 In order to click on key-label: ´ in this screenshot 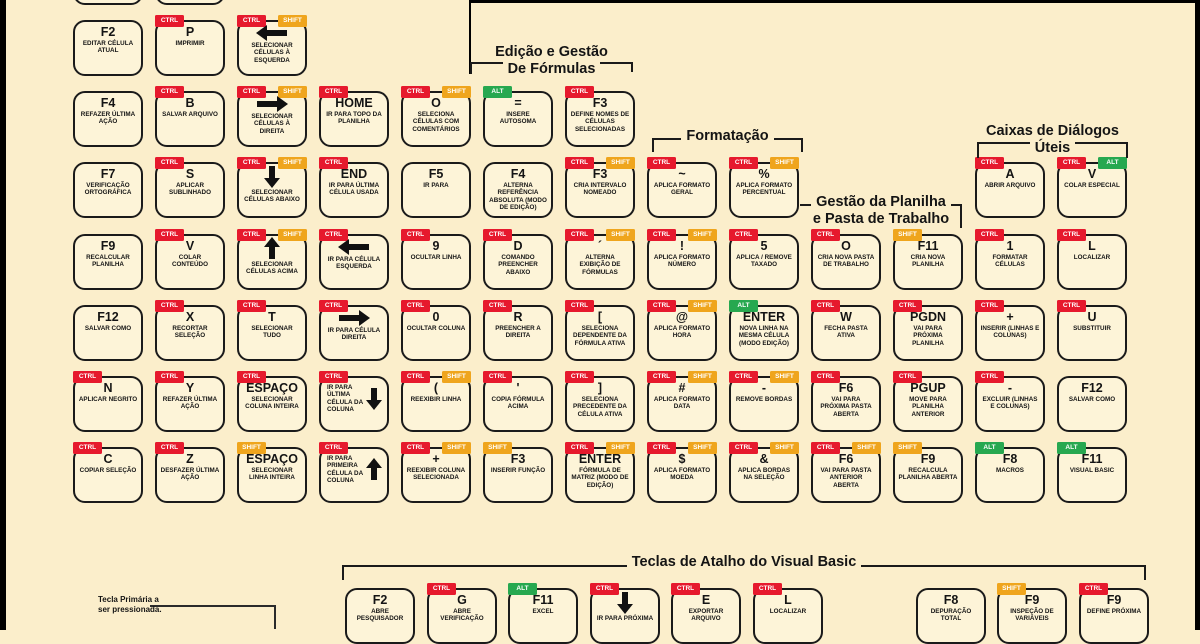, I will do `click(600, 246)`.